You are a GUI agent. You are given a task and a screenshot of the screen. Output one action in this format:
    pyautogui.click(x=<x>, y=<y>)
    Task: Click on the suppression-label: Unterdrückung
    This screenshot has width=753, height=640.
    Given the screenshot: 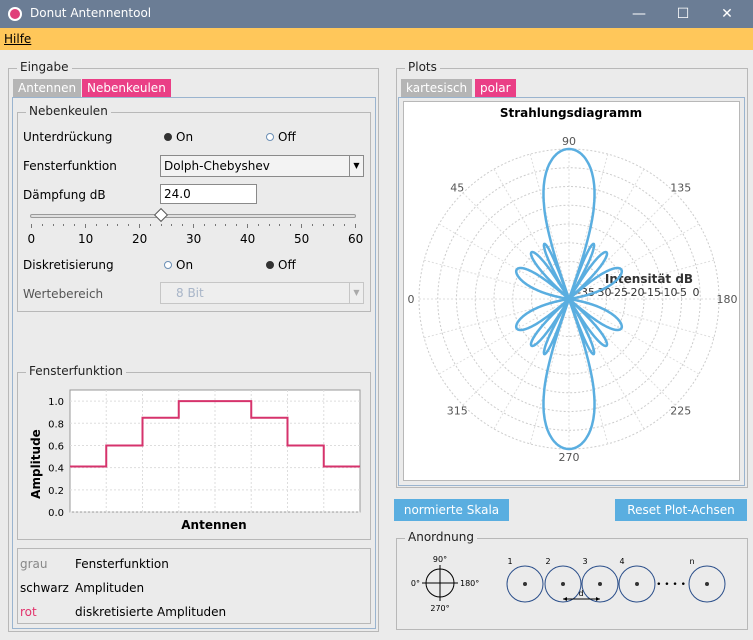 What is the action you would take?
    pyautogui.click(x=68, y=137)
    